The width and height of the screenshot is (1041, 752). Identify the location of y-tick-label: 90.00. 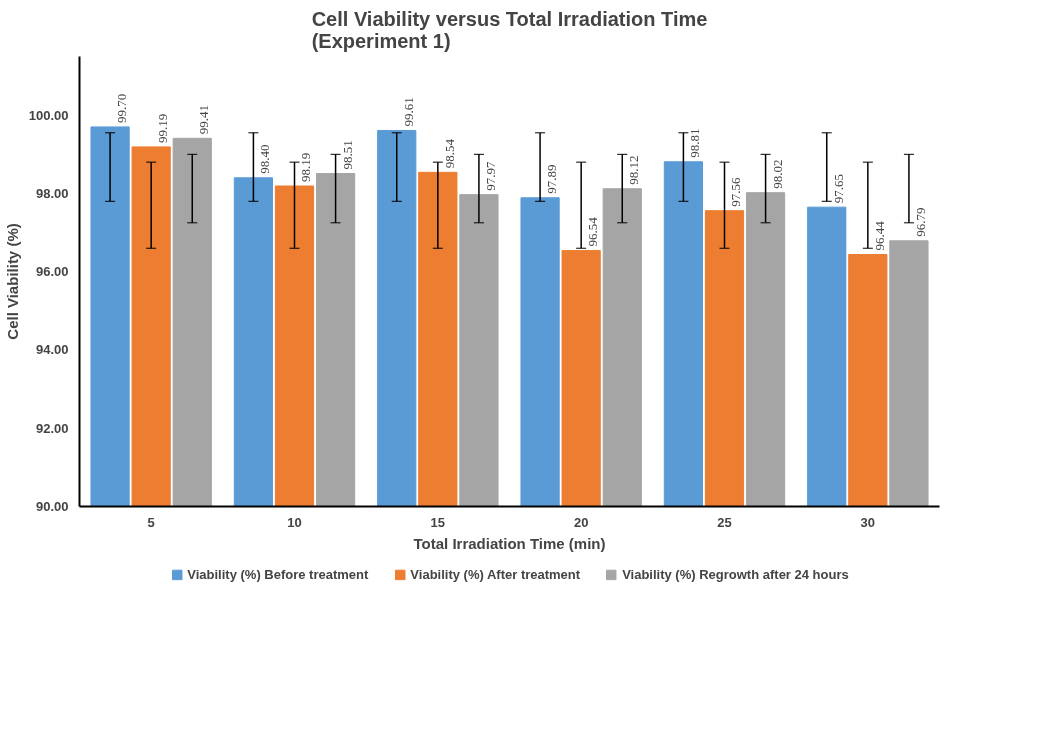
(52, 506).